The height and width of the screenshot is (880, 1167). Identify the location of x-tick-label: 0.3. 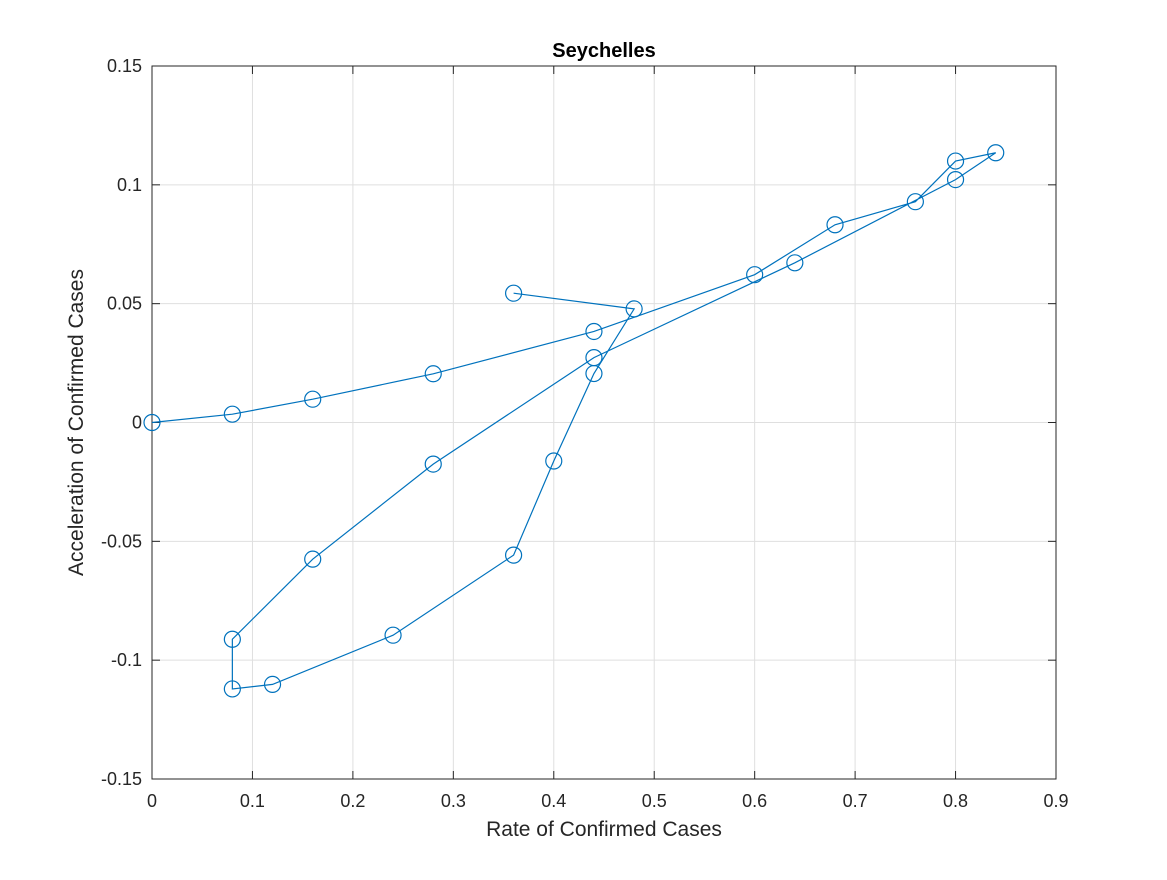
(453, 801).